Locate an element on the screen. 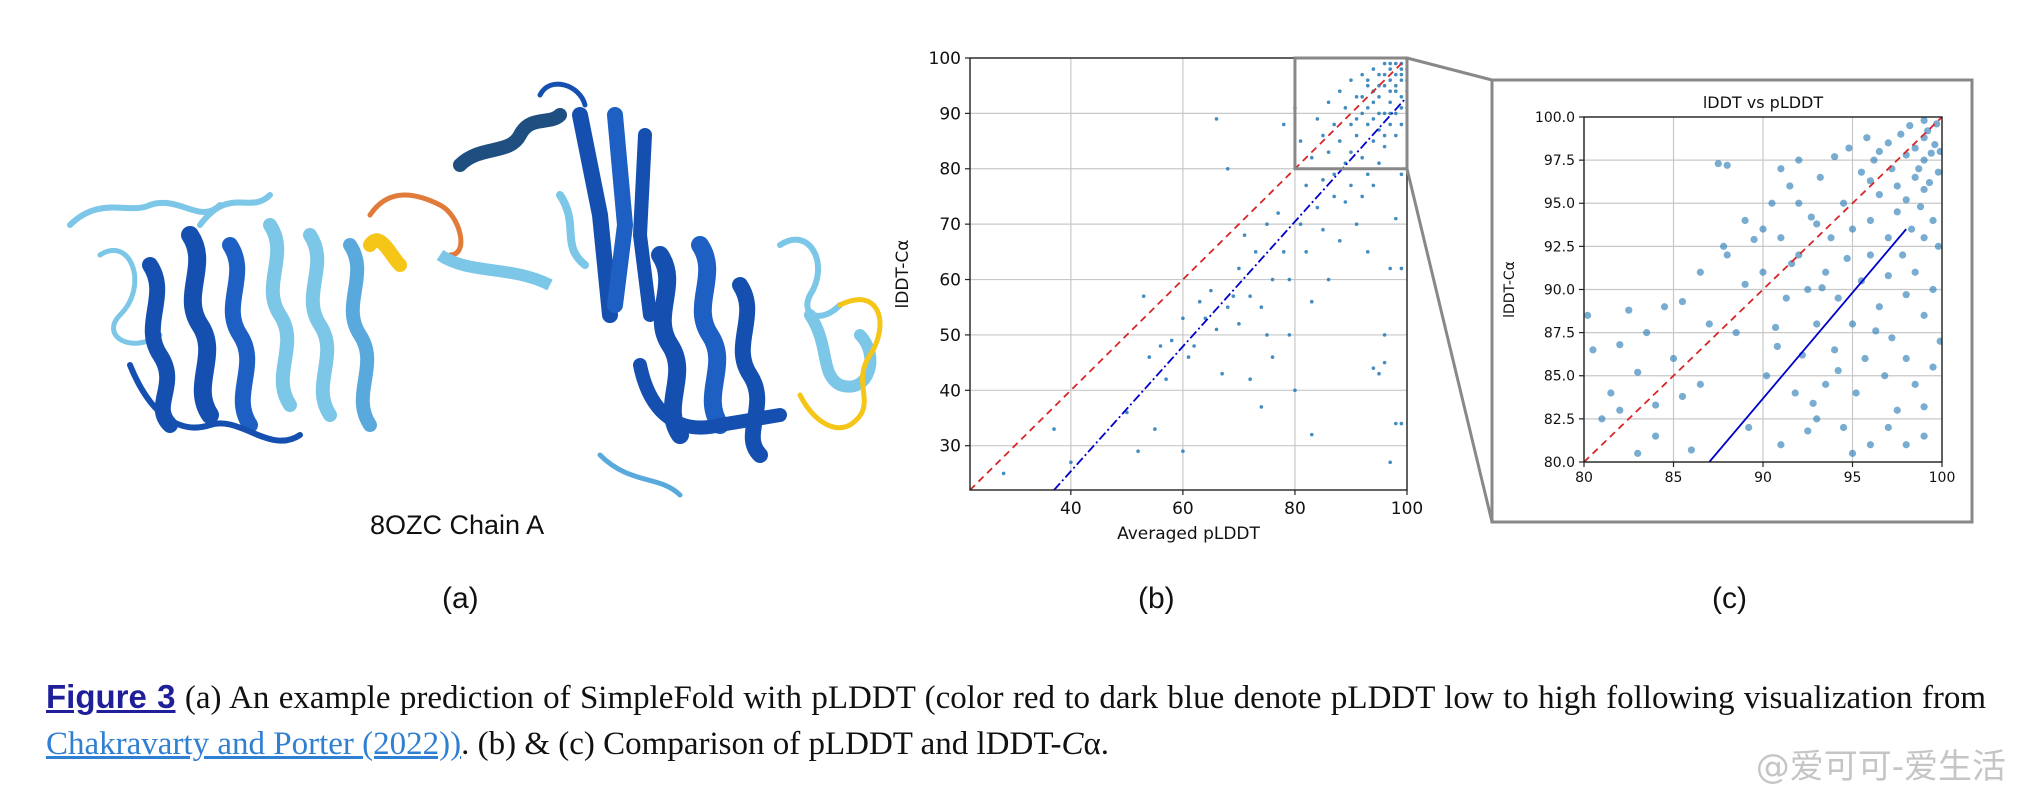 Image resolution: width=2028 pixels, height=806 pixels. x-tick-label: 85 is located at coordinates (1674, 478).